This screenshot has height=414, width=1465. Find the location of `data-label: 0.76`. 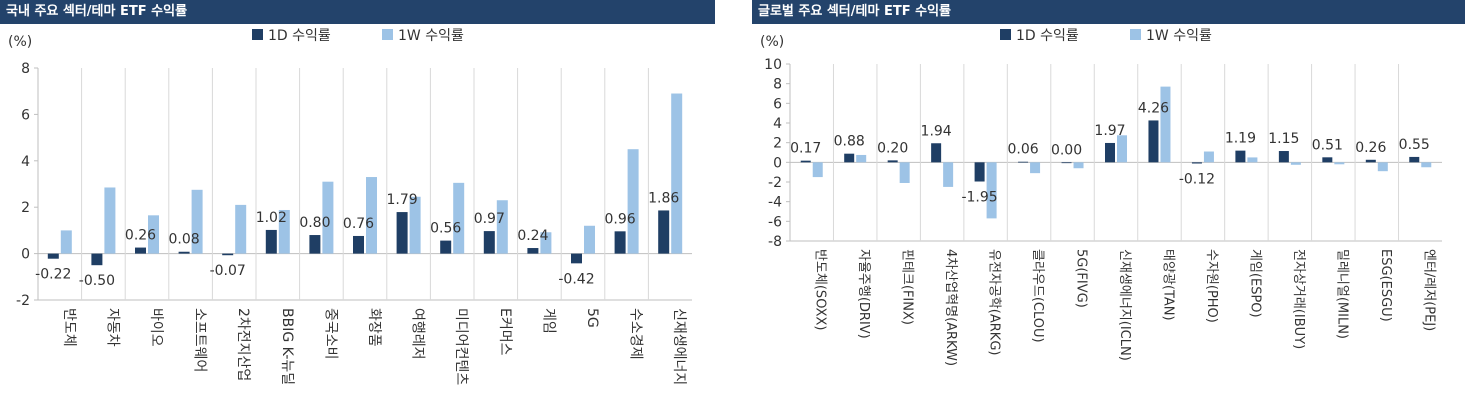

data-label: 0.76 is located at coordinates (358, 224).